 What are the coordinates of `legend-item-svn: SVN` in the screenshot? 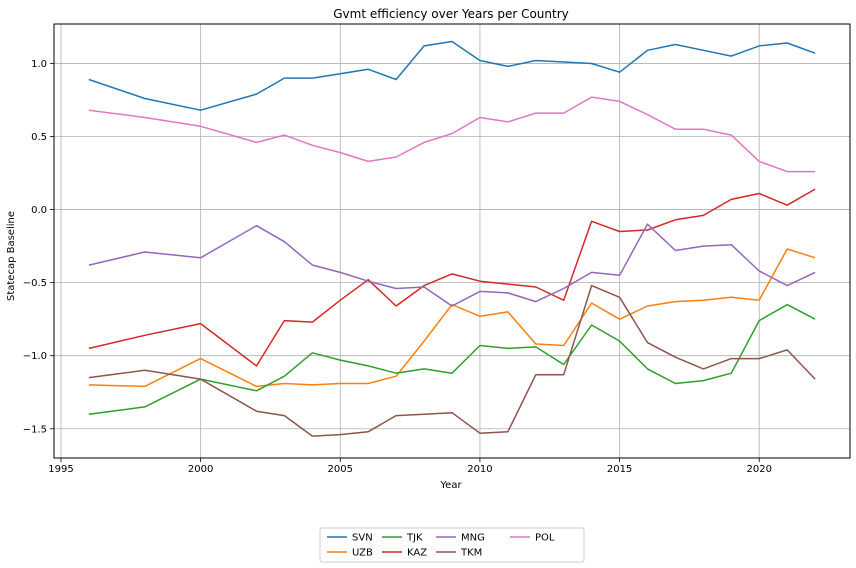 It's located at (350, 538).